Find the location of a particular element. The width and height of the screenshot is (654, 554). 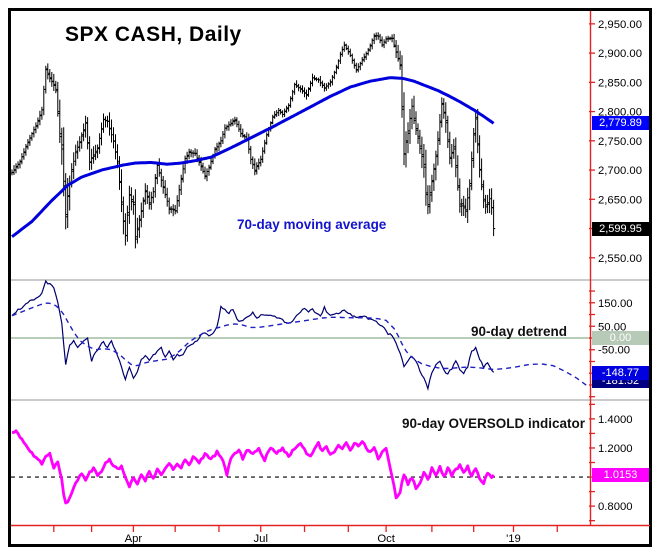

y-axis-label: 0.8000 is located at coordinates (615, 507).